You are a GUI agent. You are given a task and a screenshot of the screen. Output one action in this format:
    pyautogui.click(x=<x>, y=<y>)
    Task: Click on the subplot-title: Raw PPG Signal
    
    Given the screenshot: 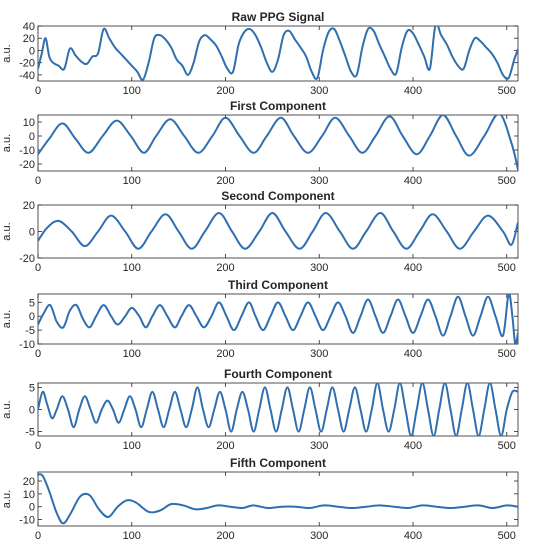 What is the action you would take?
    pyautogui.click(x=278, y=17)
    